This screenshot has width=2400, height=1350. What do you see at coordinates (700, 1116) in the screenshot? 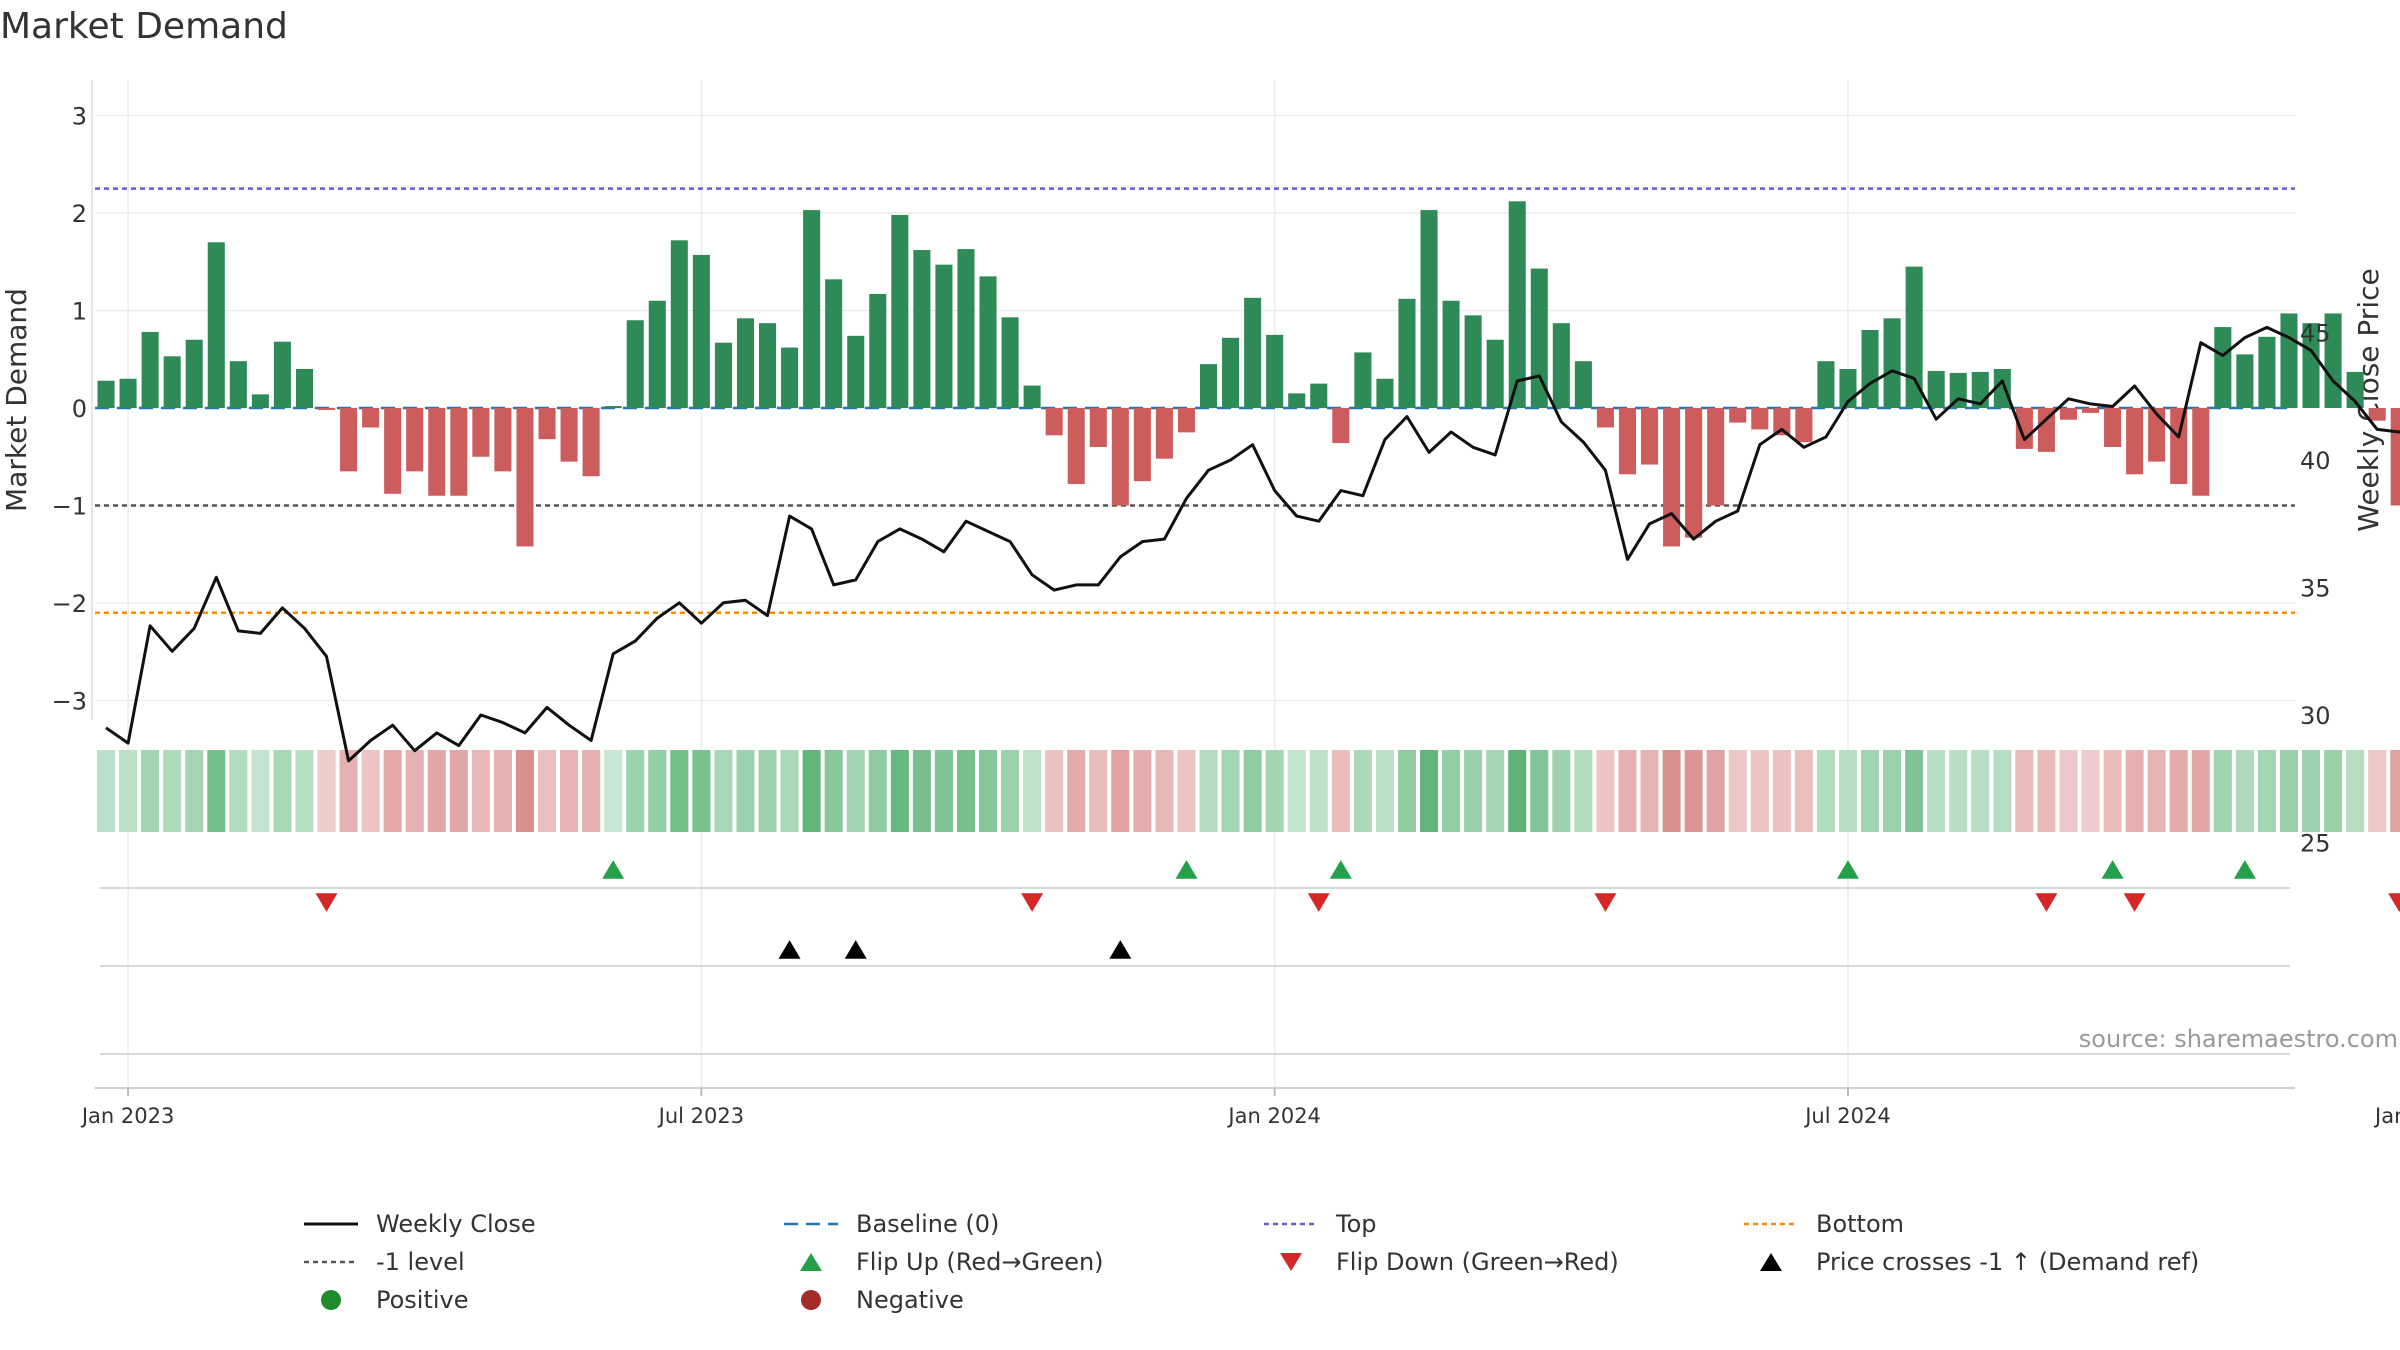
I see `x-tick-label: Jul 2023` at bounding box center [700, 1116].